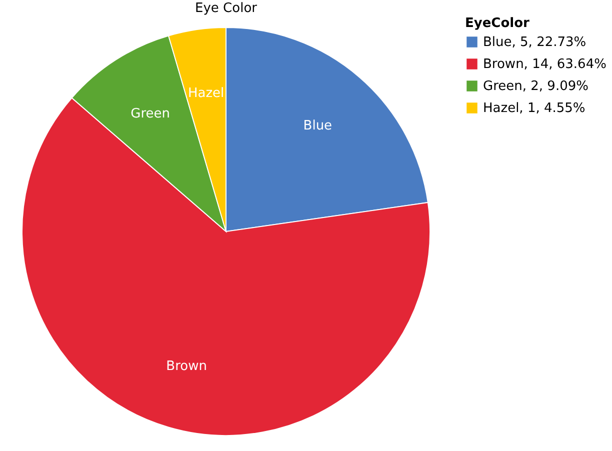 Image resolution: width=612 pixels, height=451 pixels. Describe the element at coordinates (534, 42) in the screenshot. I see `legend-label: Blue, 5, 22.73%` at that location.